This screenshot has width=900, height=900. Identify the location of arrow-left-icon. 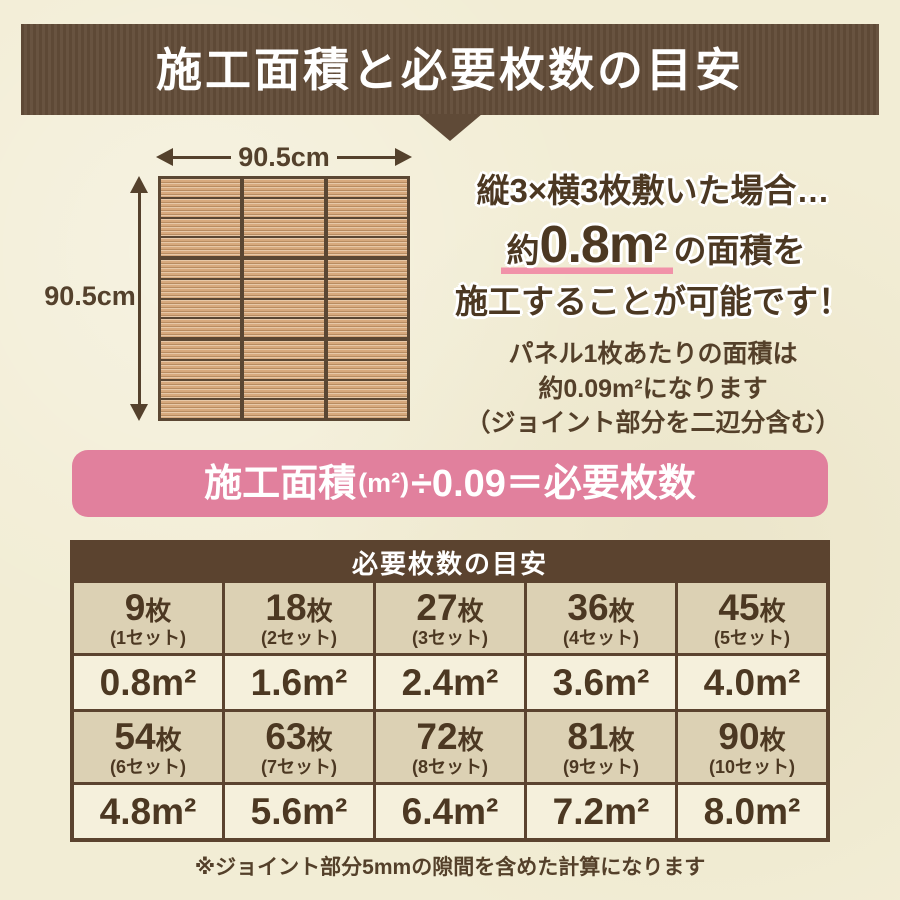
(164, 157).